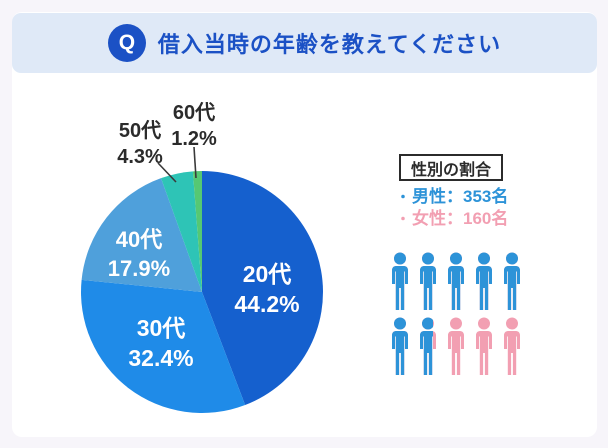  I want to click on person-icon-split, so click(428, 347).